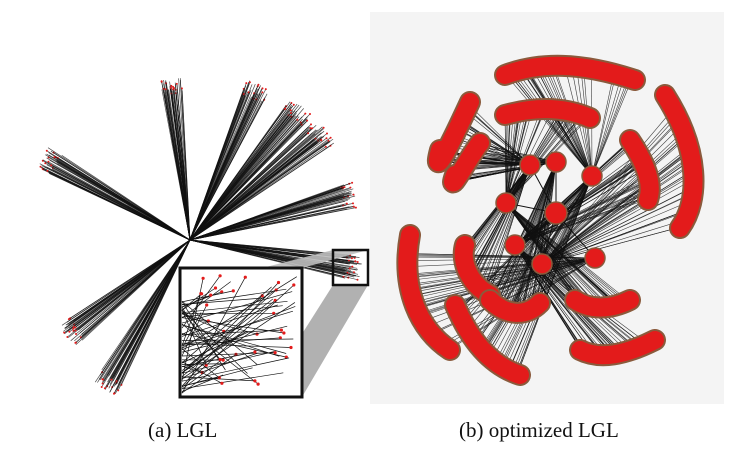 The image size is (743, 469). I want to click on inset-zoom-panel, so click(241, 332).